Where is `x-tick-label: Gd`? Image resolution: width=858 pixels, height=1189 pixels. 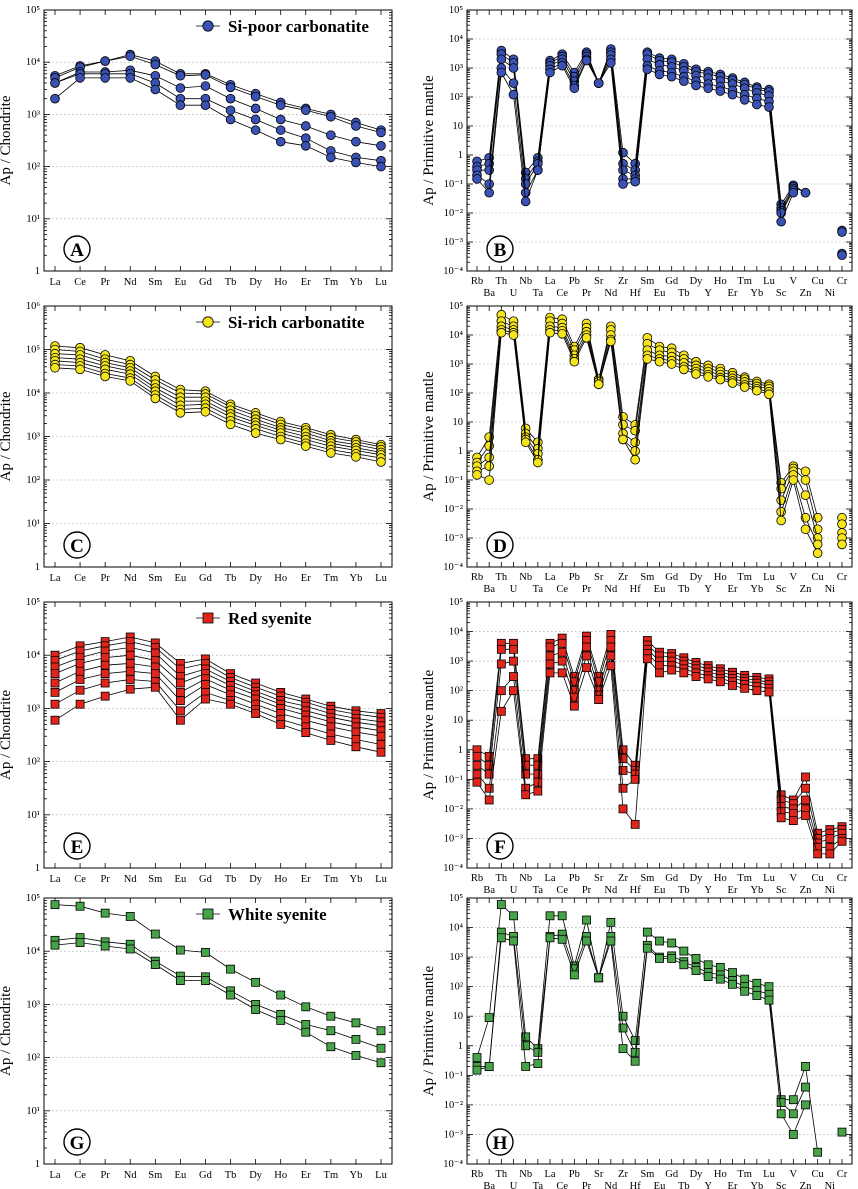
x-tick-label: Gd is located at coordinates (206, 282).